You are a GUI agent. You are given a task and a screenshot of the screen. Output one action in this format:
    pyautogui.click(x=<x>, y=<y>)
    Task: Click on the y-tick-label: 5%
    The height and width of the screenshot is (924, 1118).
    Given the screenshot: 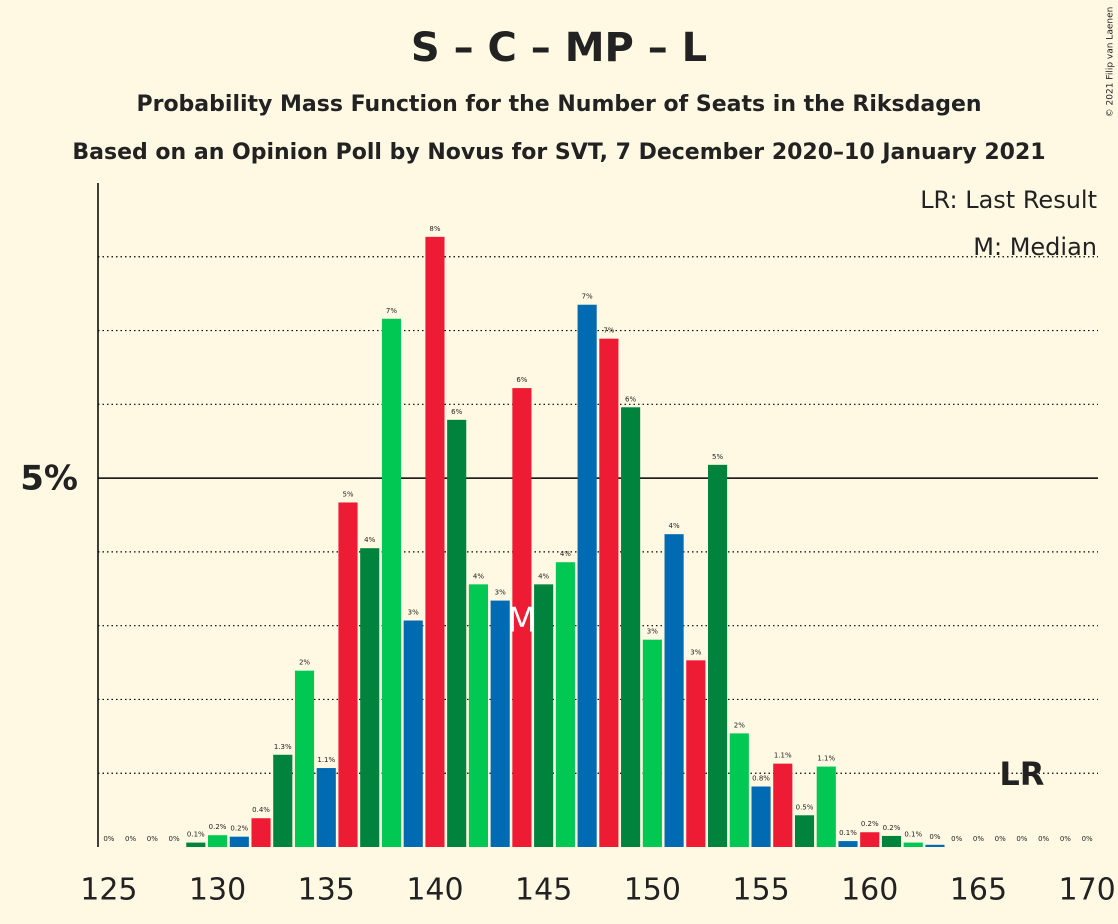 What is the action you would take?
    pyautogui.click(x=49, y=479)
    